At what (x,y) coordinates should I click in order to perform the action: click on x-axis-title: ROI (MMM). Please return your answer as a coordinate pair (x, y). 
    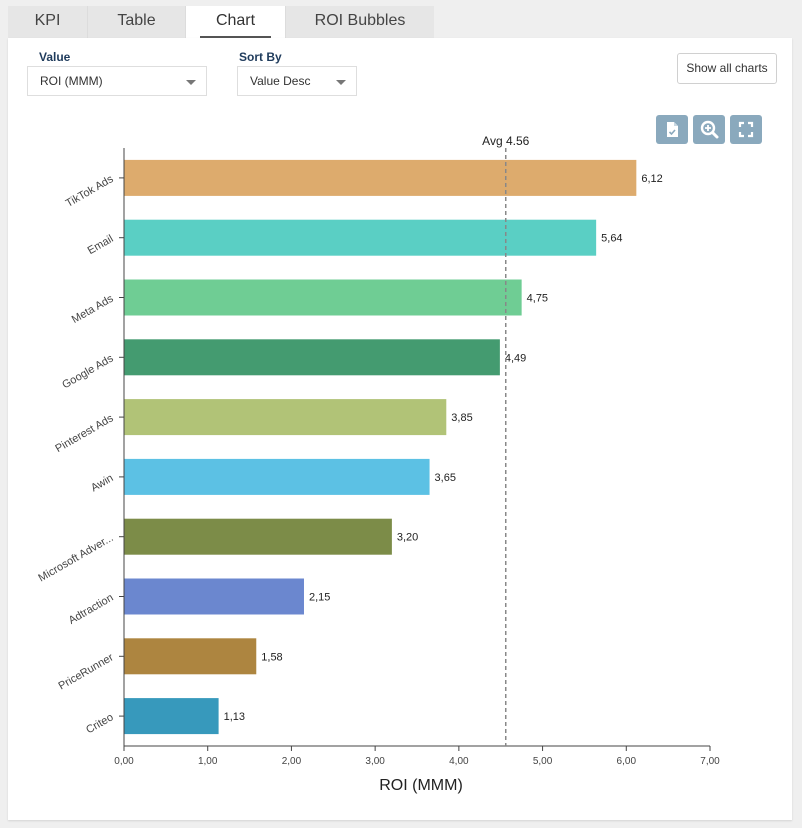
    Looking at the image, I should click on (421, 785).